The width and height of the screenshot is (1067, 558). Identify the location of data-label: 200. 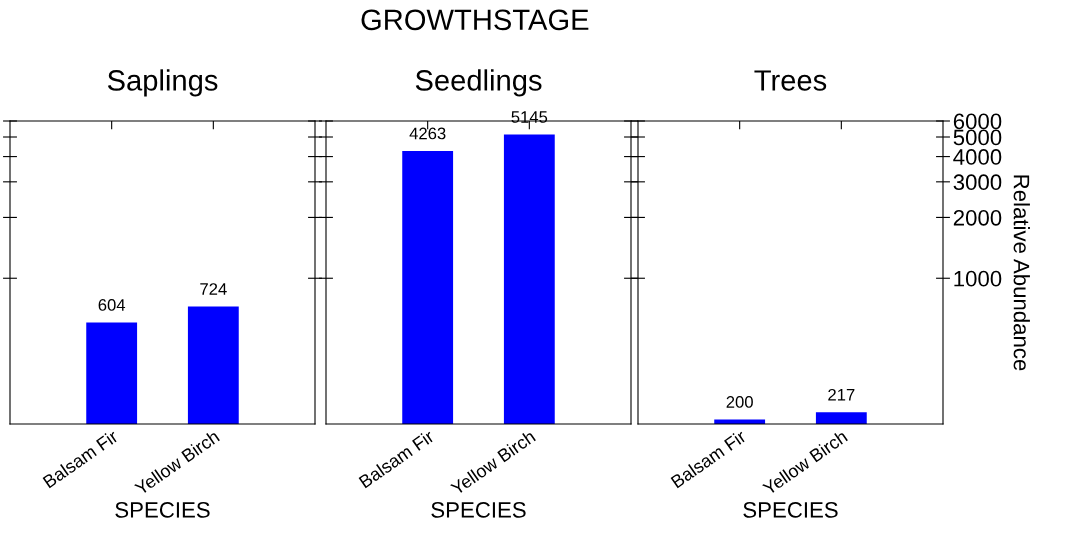
(739, 402).